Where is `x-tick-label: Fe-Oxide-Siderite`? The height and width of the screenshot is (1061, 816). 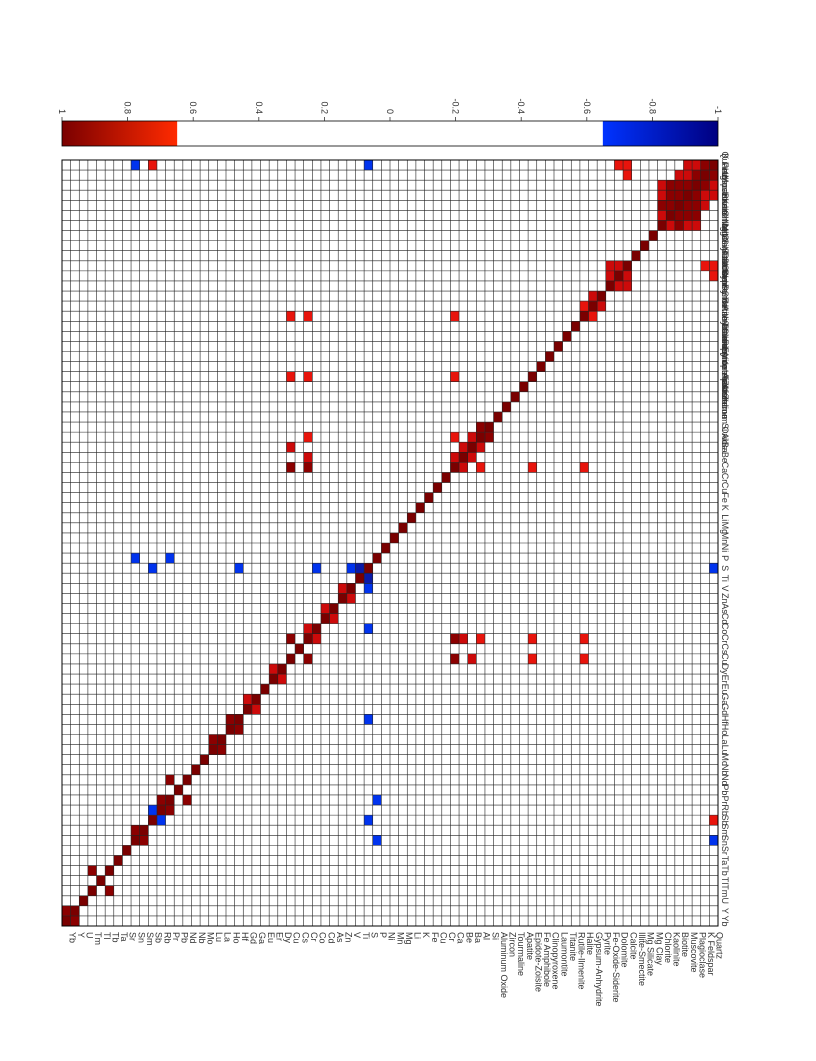 x-tick-label: Fe-Oxide-Siderite is located at coordinates (616, 967).